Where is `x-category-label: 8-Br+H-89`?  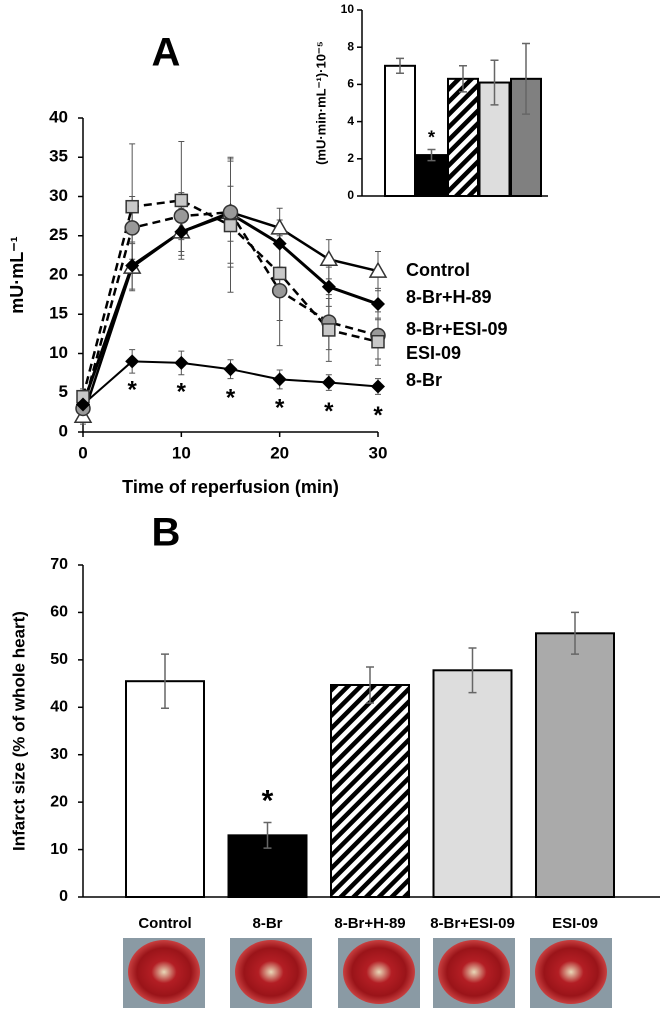 x-category-label: 8-Br+H-89 is located at coordinates (369, 923).